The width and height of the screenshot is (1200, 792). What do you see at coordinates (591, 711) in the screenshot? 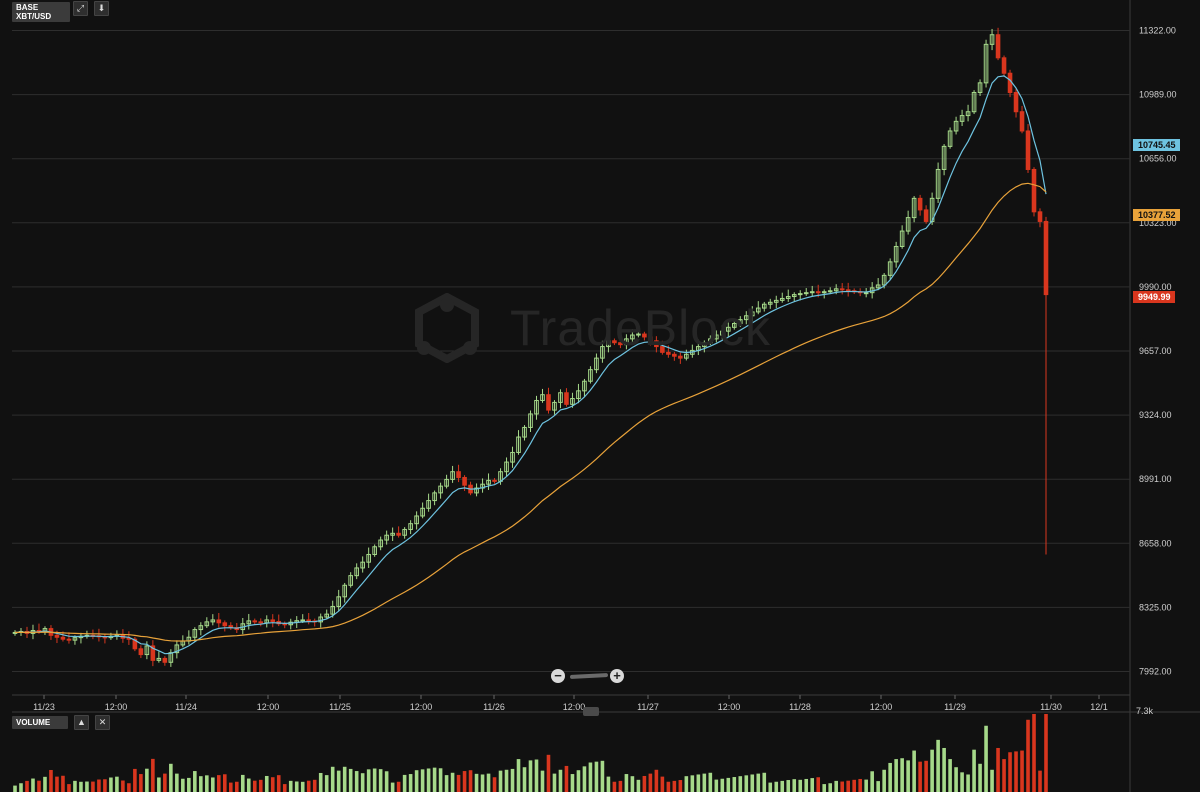
I see `timeline-scroll-handle` at bounding box center [591, 711].